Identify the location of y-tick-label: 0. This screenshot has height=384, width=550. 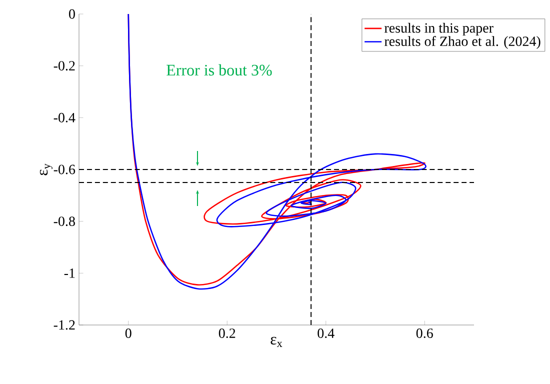
(72, 14).